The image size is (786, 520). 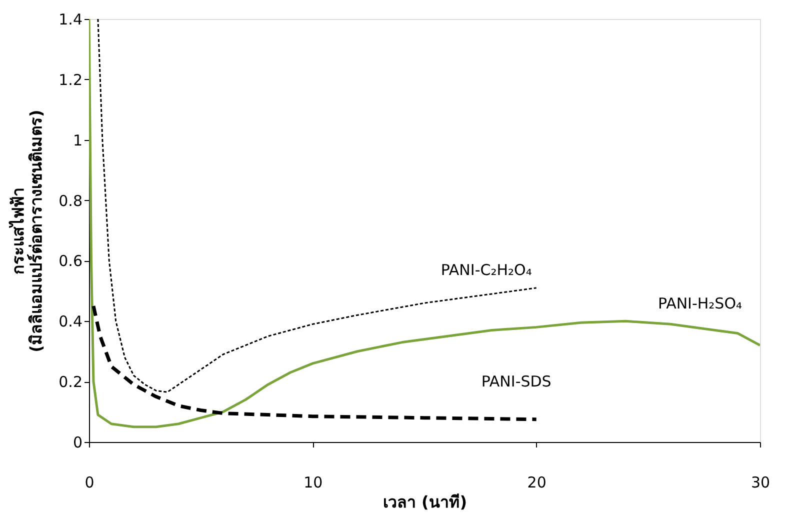 What do you see at coordinates (27, 231) in the screenshot?
I see `y-axis-title: กระแสไฟฟ้า (มิลลิแอมแปร์ต่อตารางเซนติเมตร)` at bounding box center [27, 231].